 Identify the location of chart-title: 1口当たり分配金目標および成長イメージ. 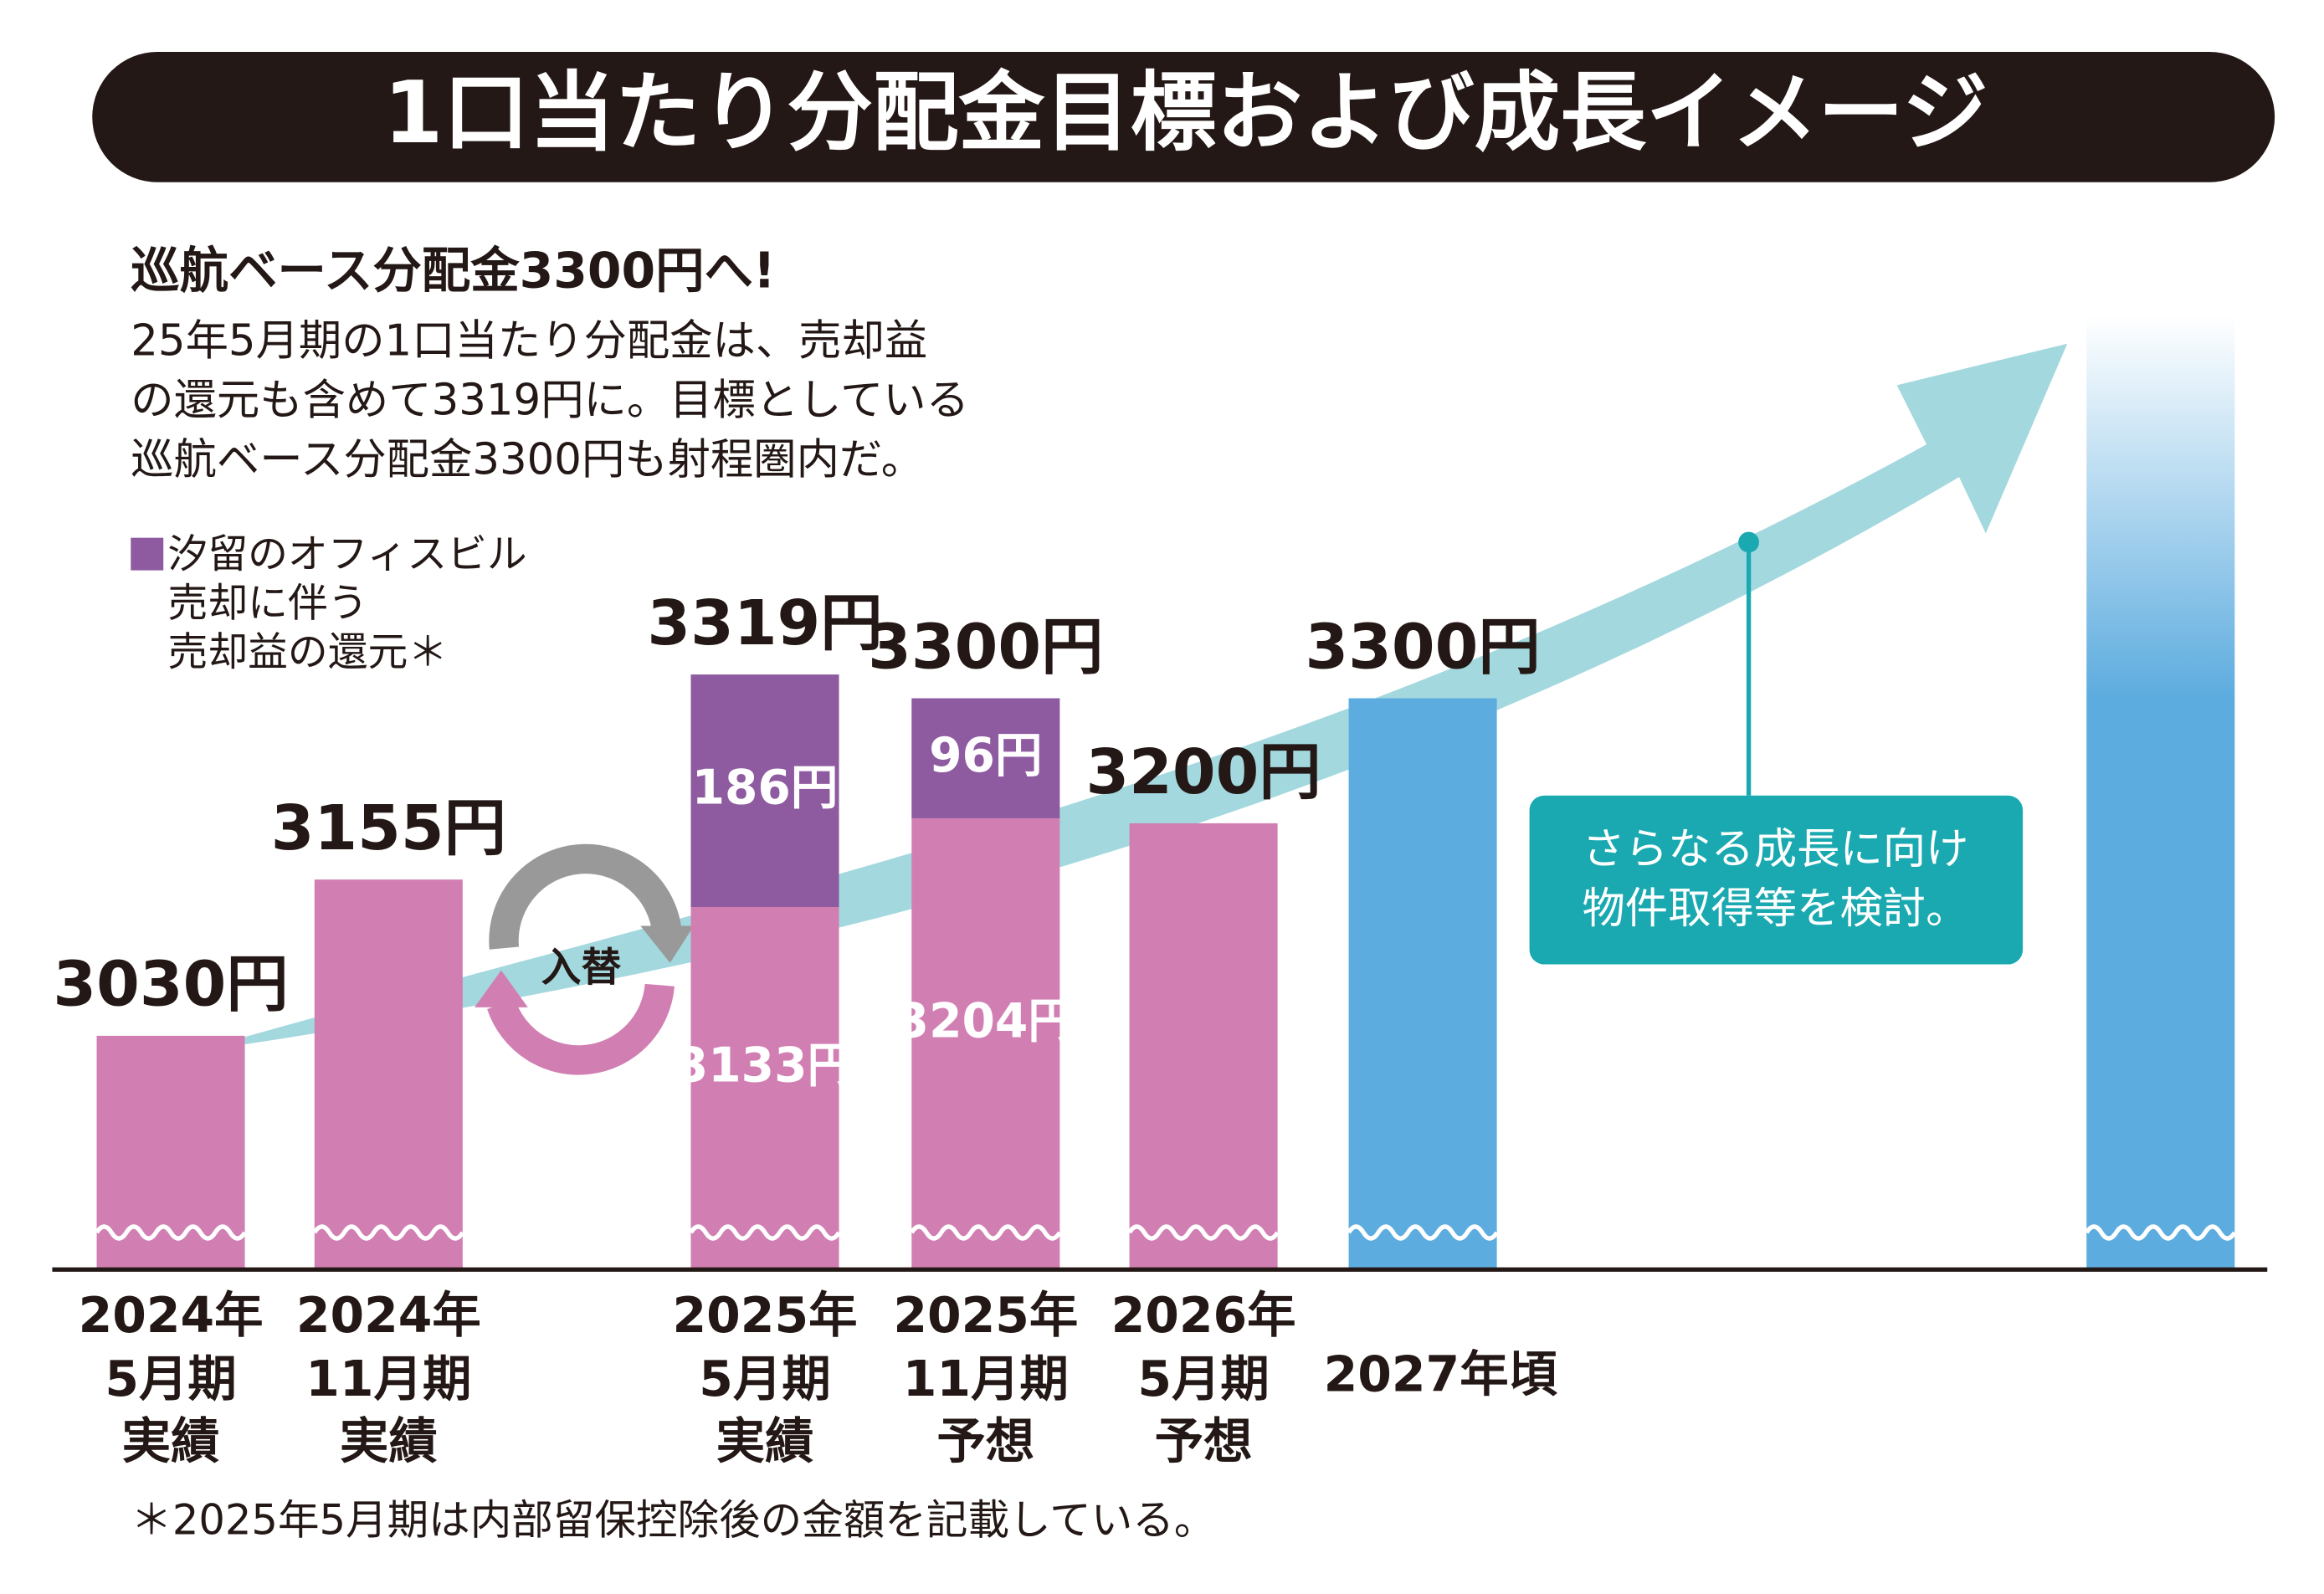
(1185, 113).